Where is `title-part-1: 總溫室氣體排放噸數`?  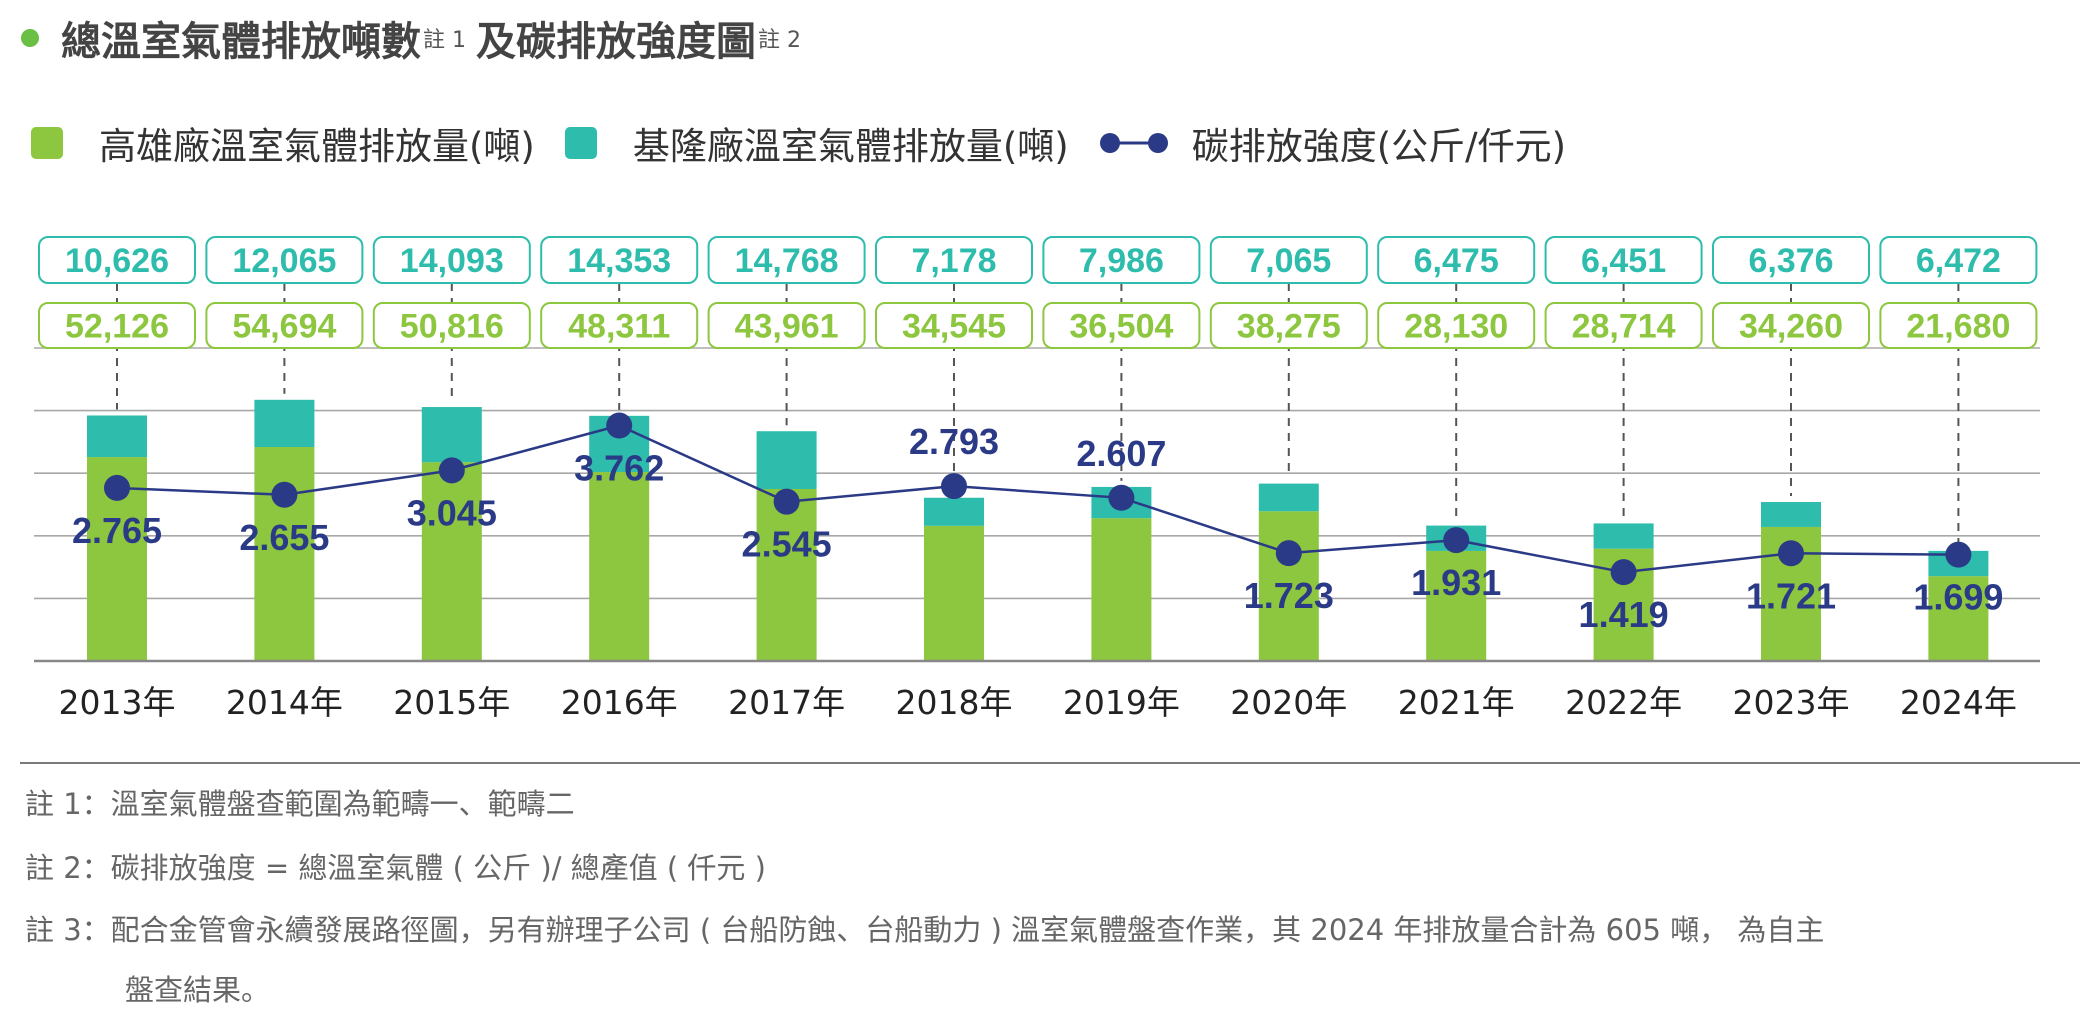
title-part-1: 總溫室氣體排放噸數 is located at coordinates (241, 42).